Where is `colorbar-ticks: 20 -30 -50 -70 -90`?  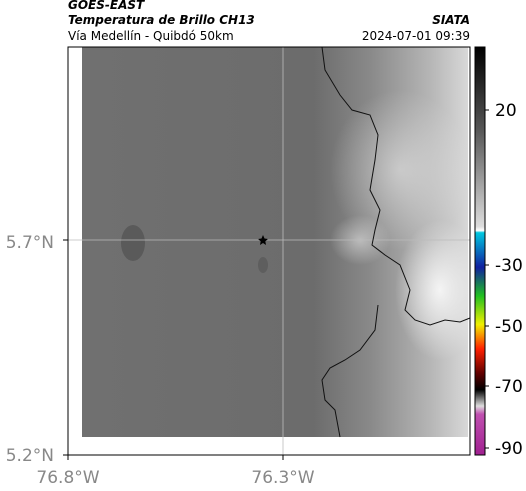
colorbar-ticks: 20 -30 -50 -70 -90 is located at coordinates (504, 280).